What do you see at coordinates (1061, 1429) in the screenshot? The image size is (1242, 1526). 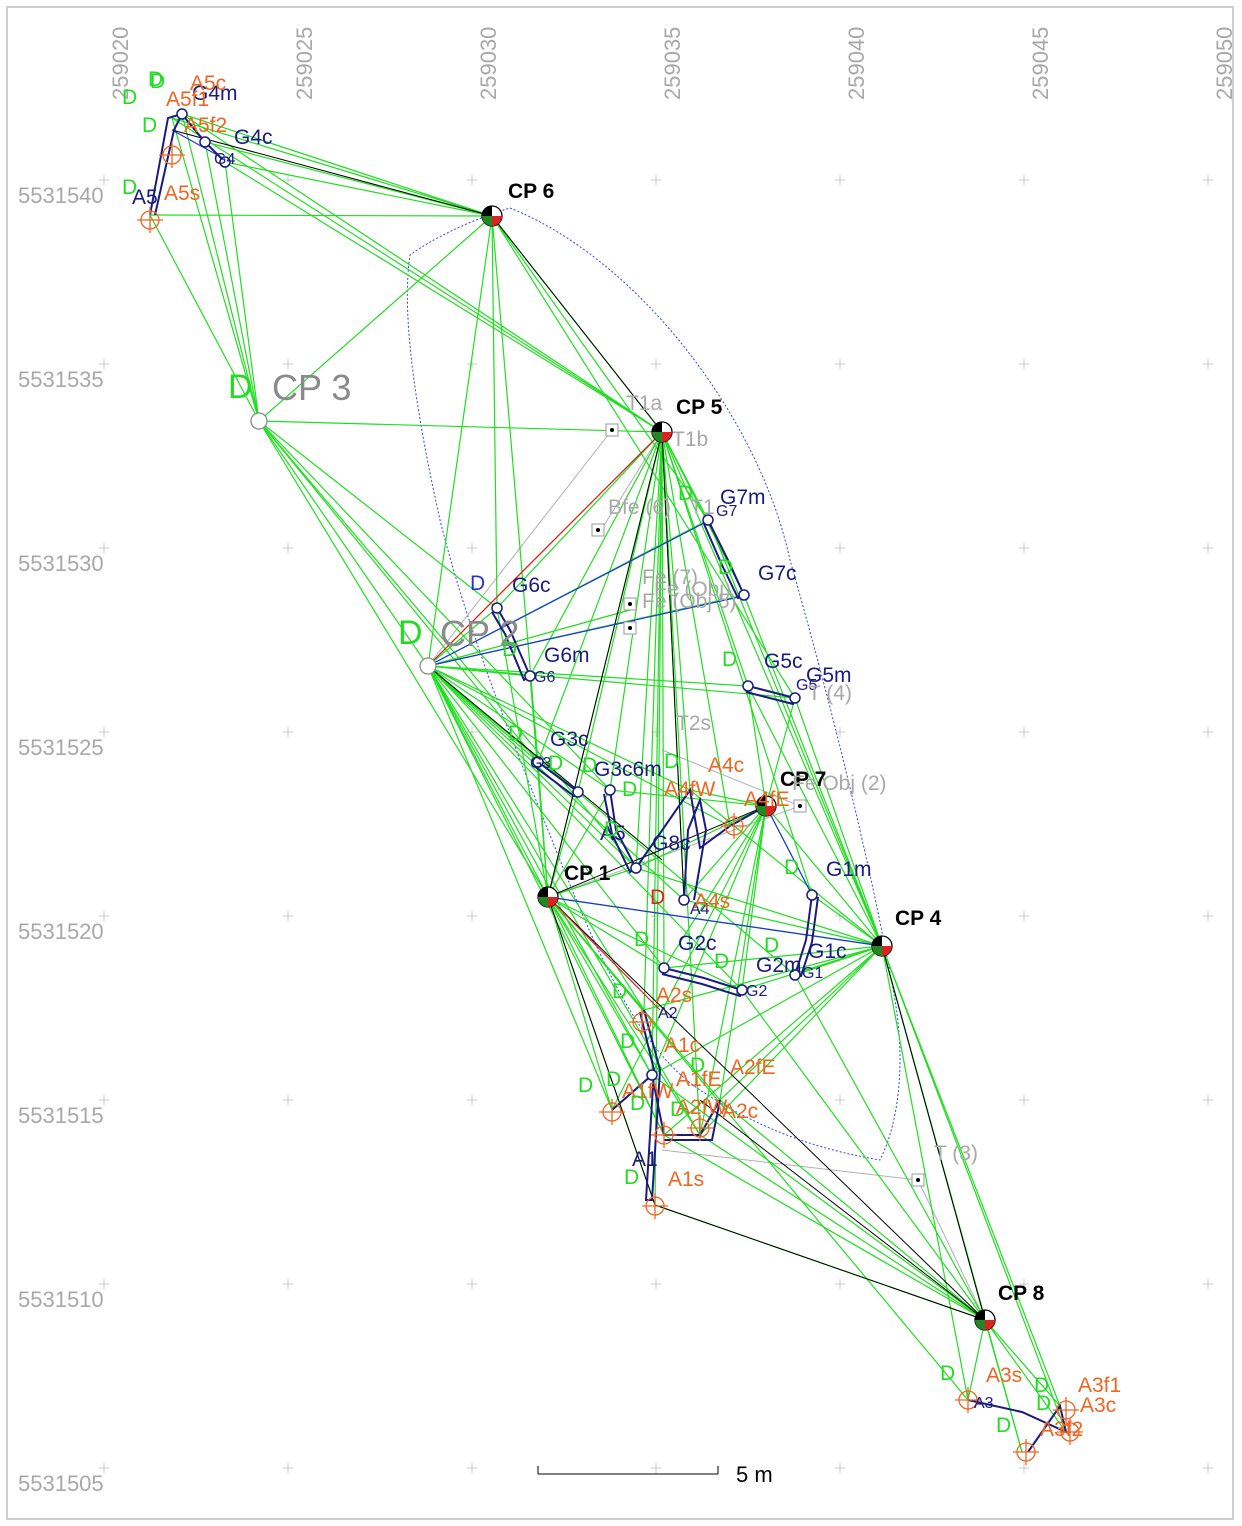 I see `label-a3f2: A3f2` at bounding box center [1061, 1429].